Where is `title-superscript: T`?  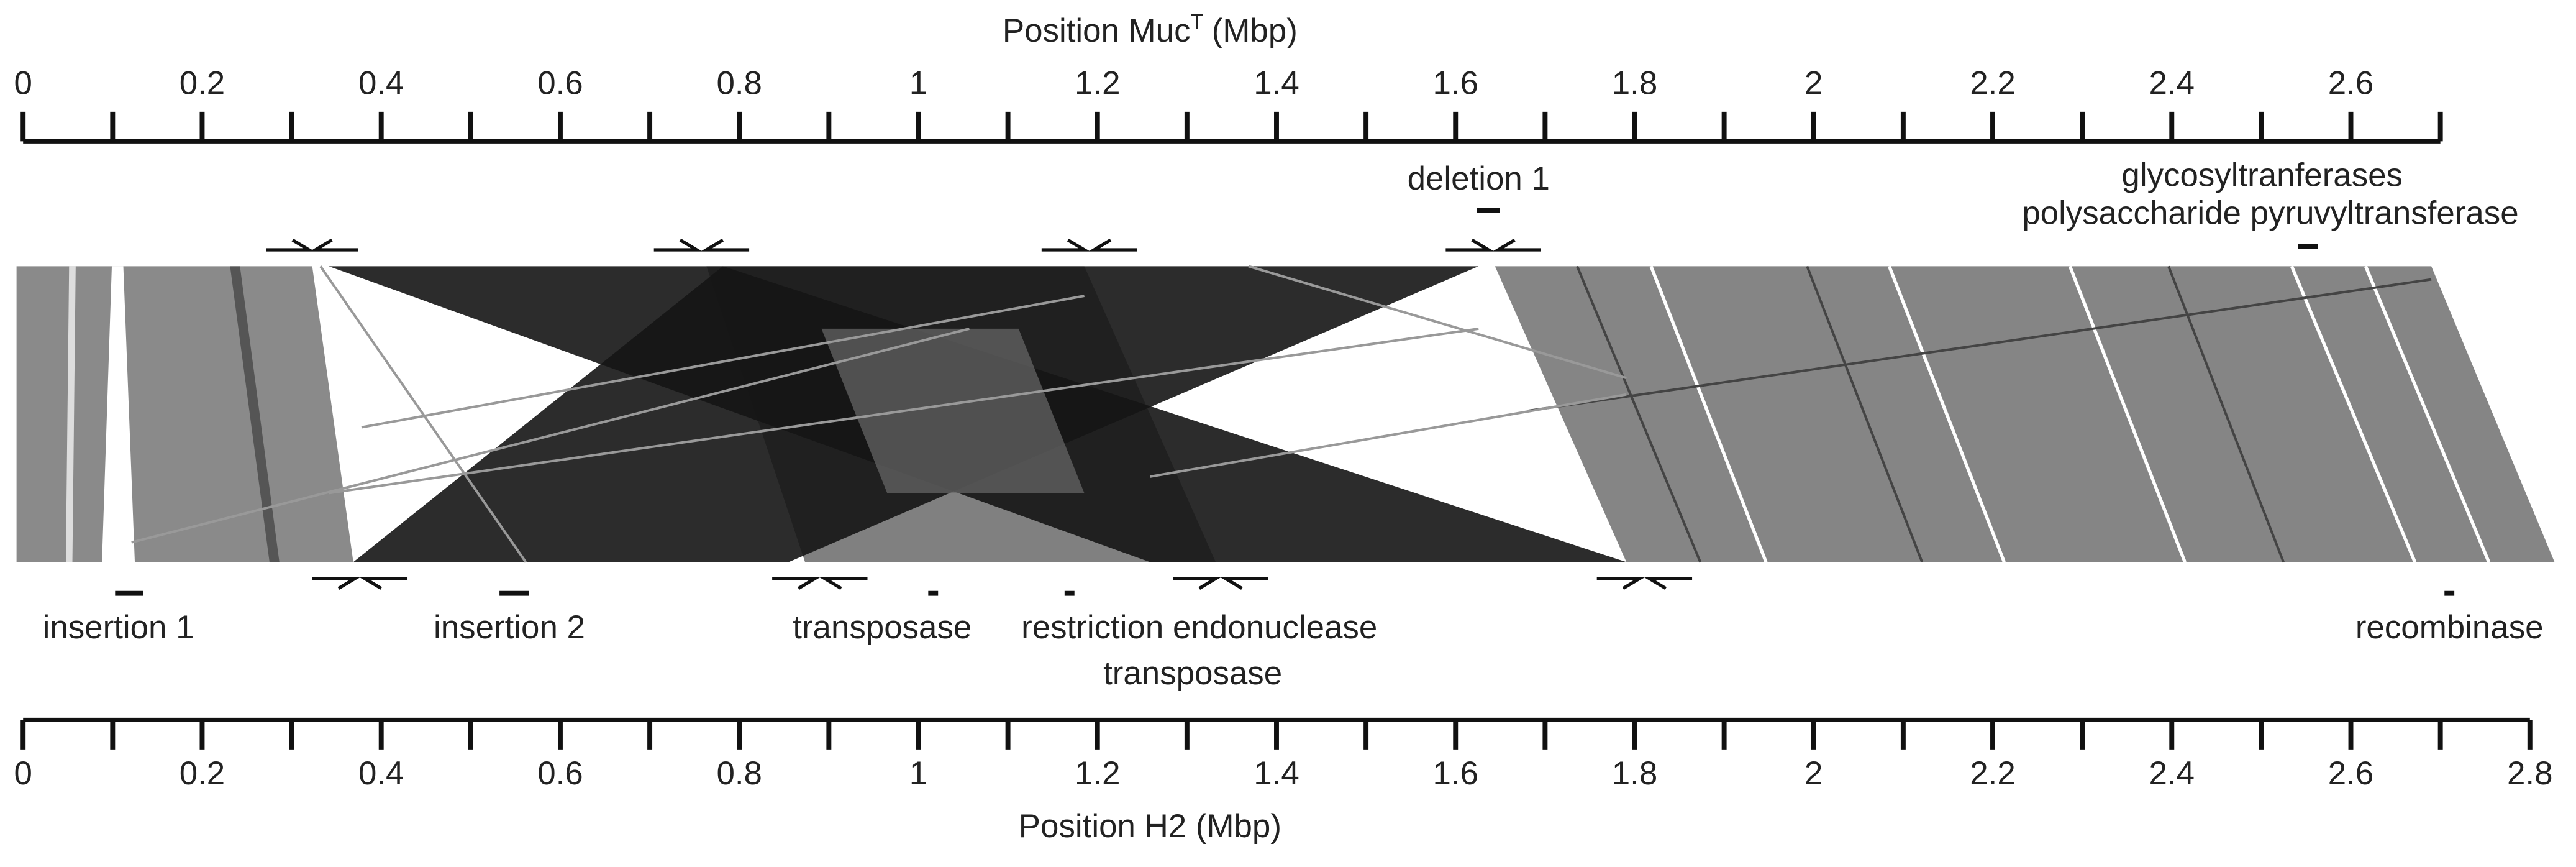
title-superscript: T is located at coordinates (1197, 22).